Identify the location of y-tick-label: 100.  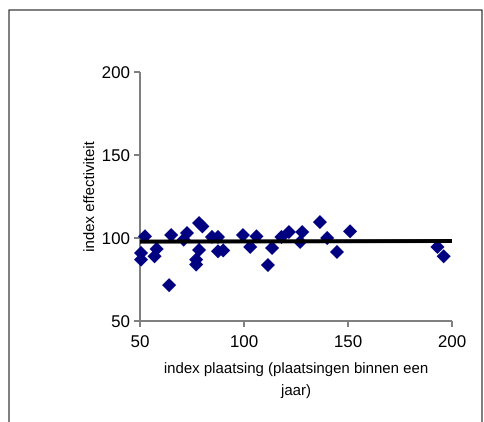
(116, 238).